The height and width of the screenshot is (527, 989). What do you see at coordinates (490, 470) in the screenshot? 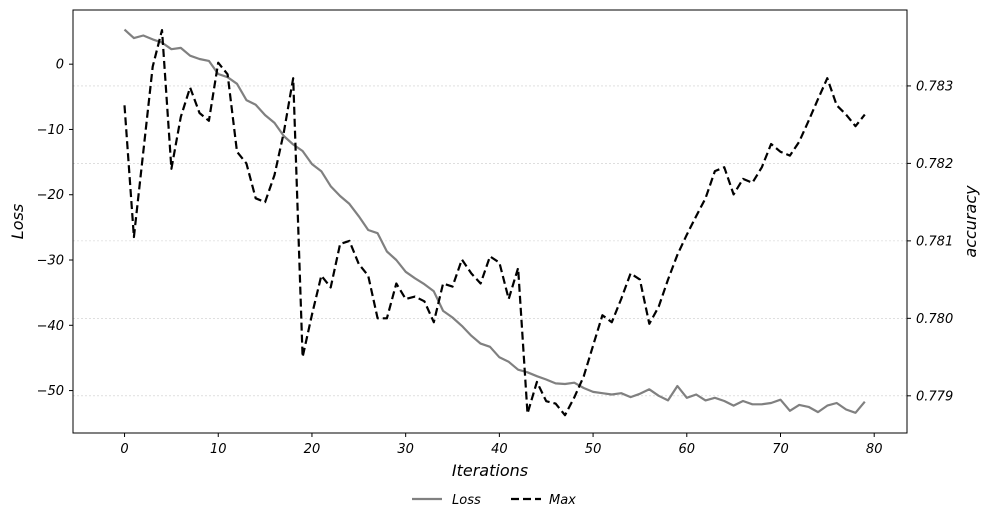
I see `x-axis-label: Iterations` at bounding box center [490, 470].